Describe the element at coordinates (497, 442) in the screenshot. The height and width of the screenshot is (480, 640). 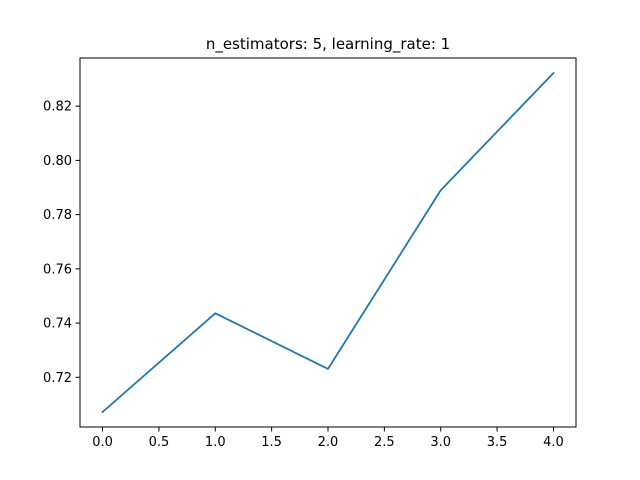
I see `x-tick-label: 3.5` at that location.